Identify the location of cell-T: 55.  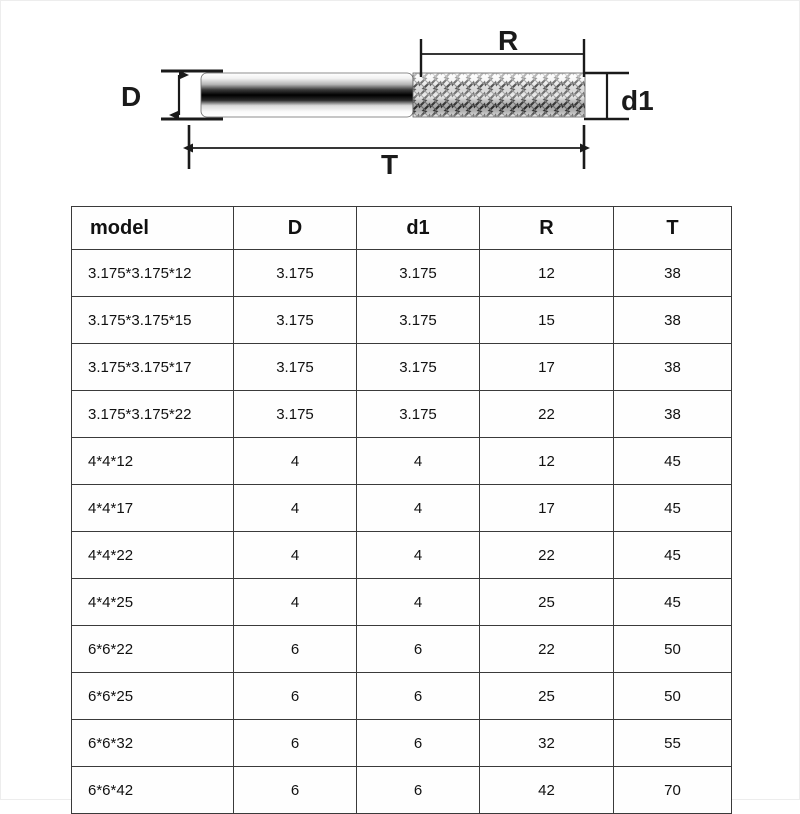
(672, 743).